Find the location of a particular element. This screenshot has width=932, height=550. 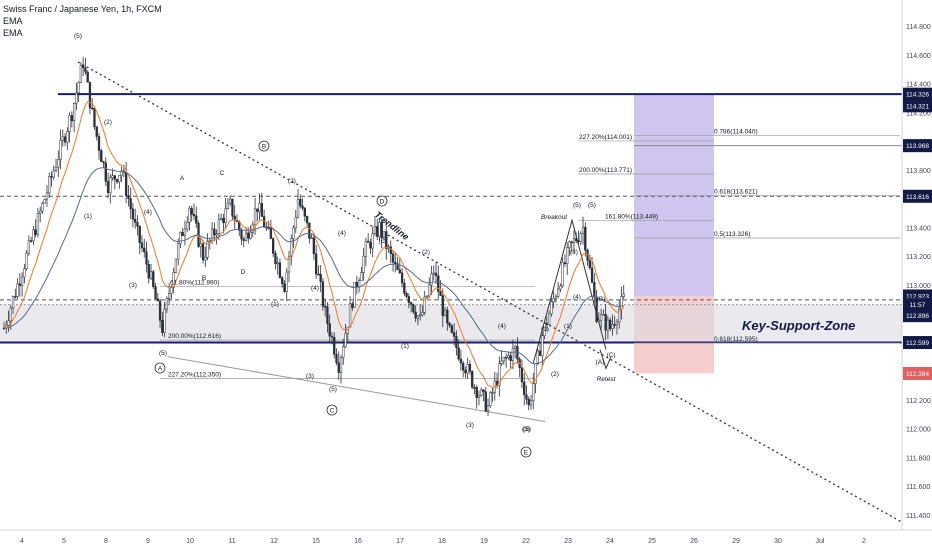

time-tick-label: 9 is located at coordinates (148, 541).